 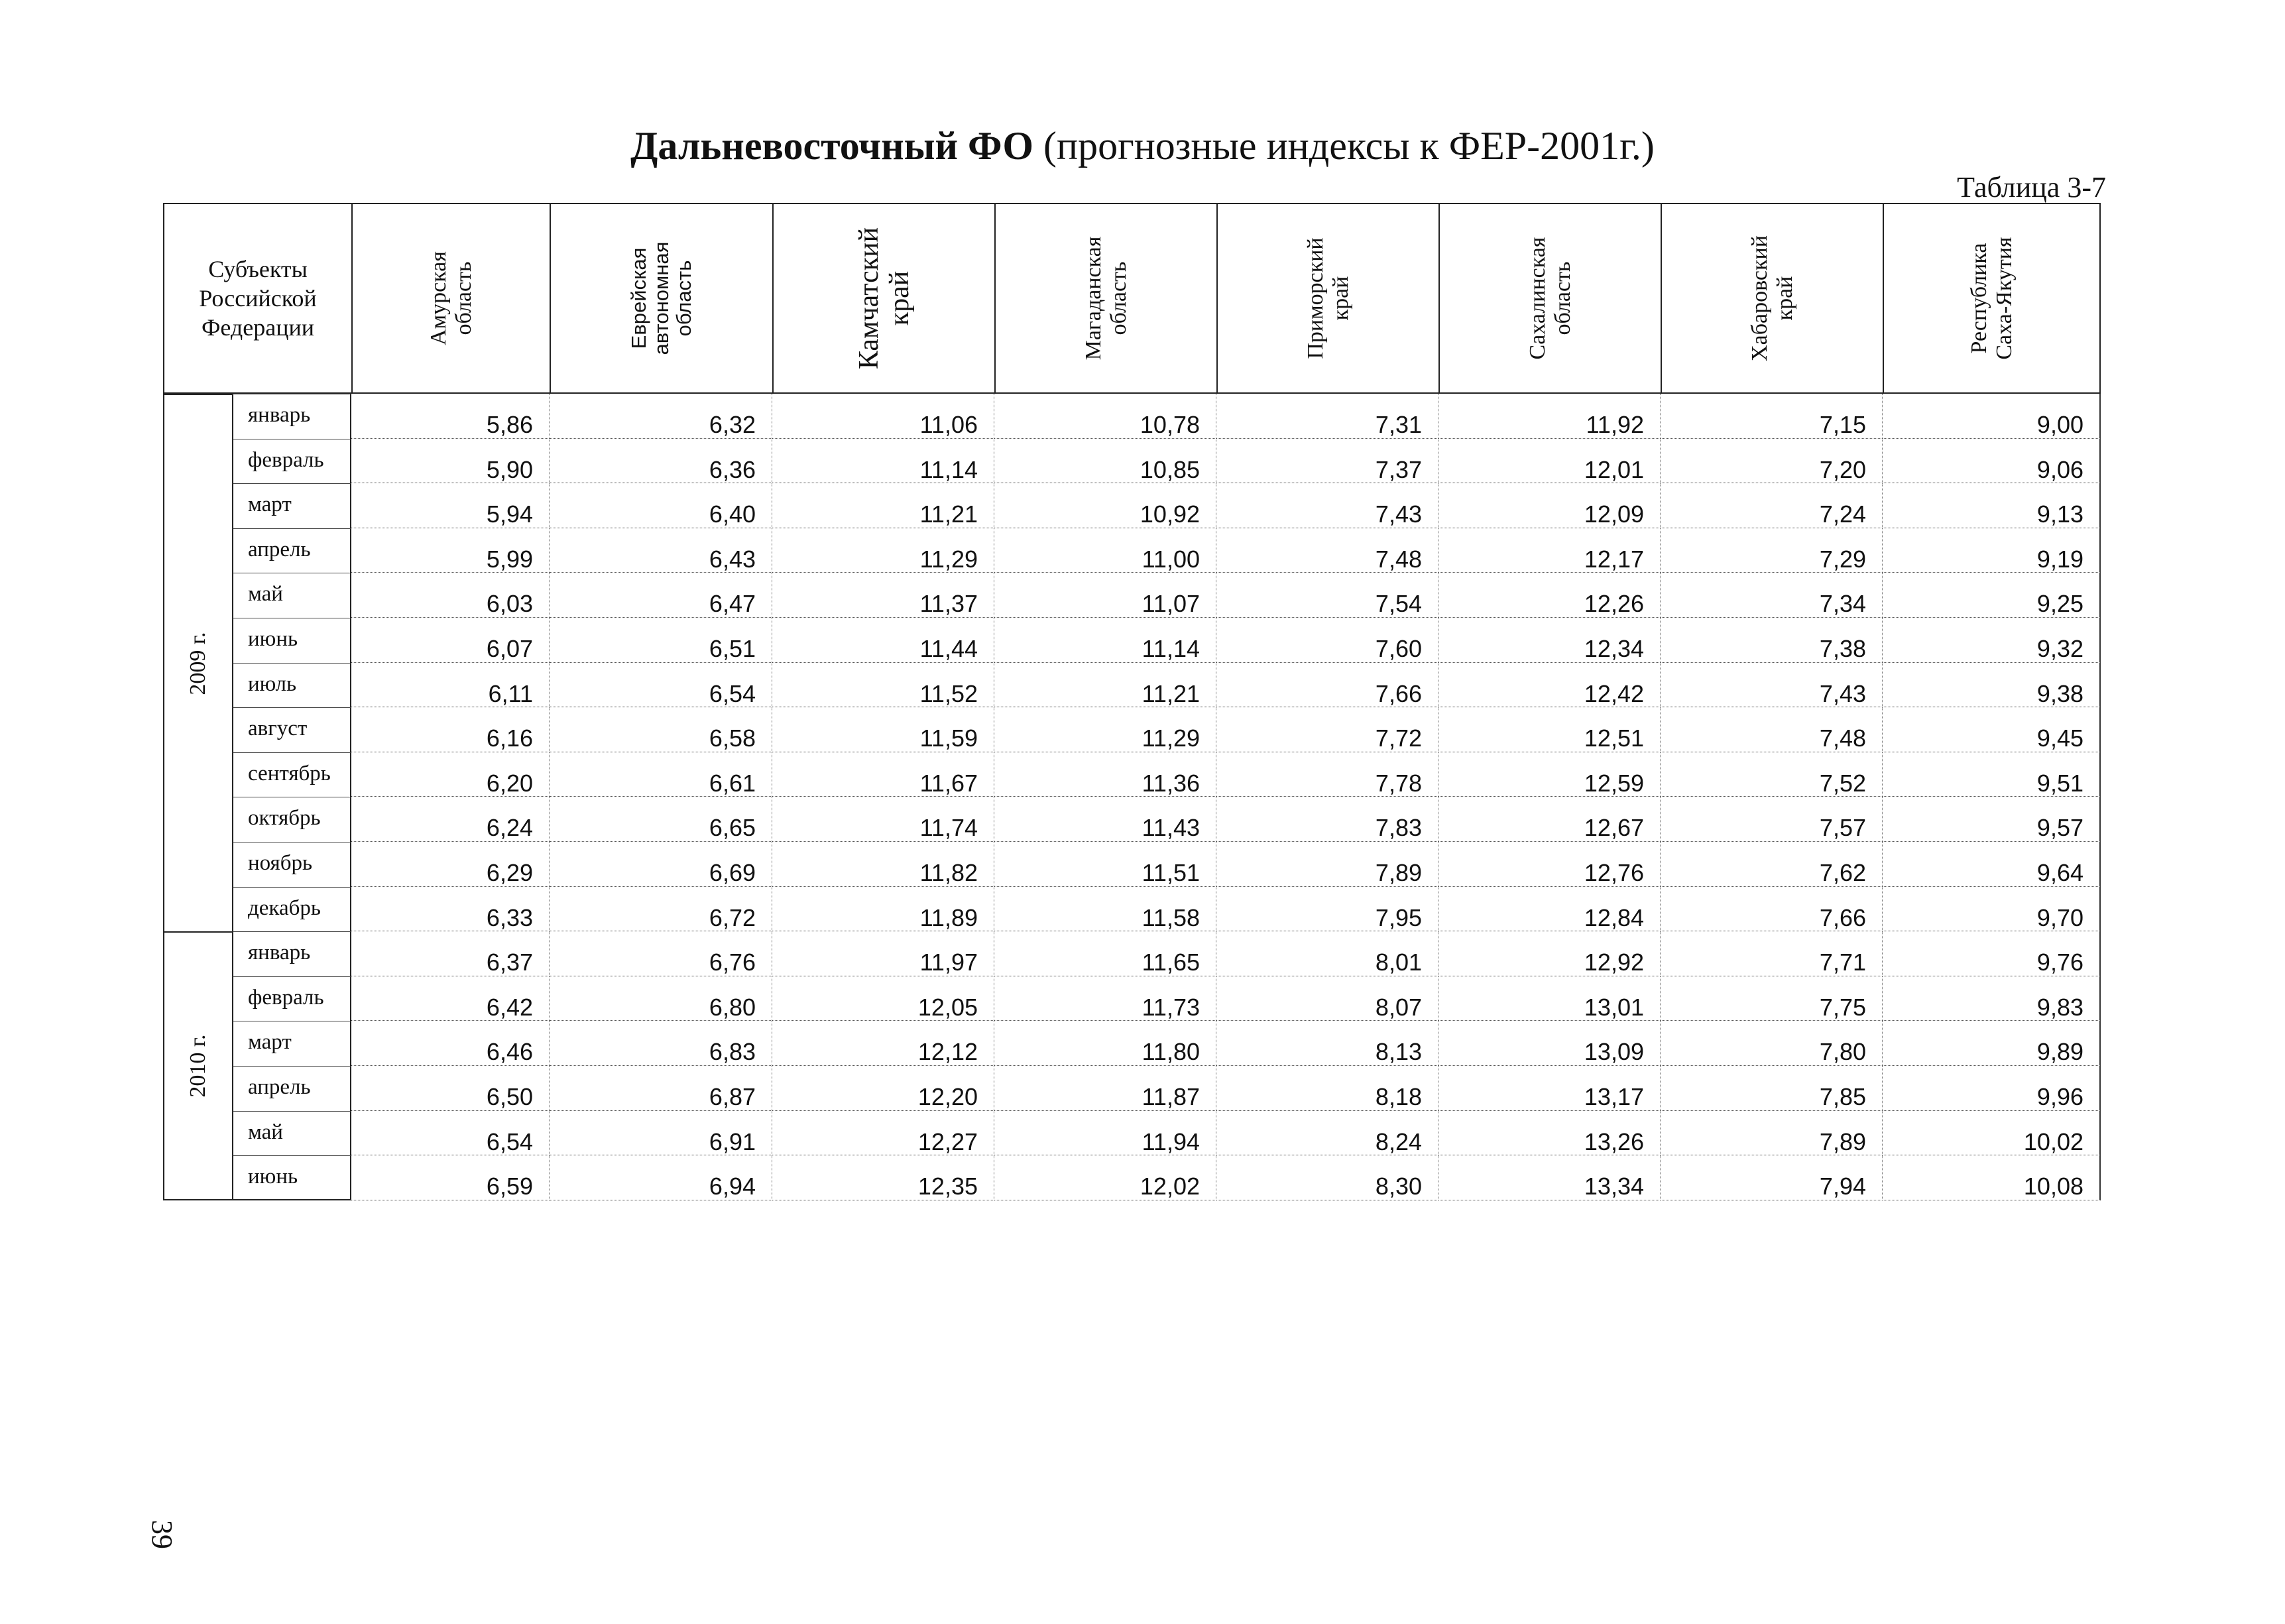 I want to click on table-cell: 12,35, so click(x=883, y=1177).